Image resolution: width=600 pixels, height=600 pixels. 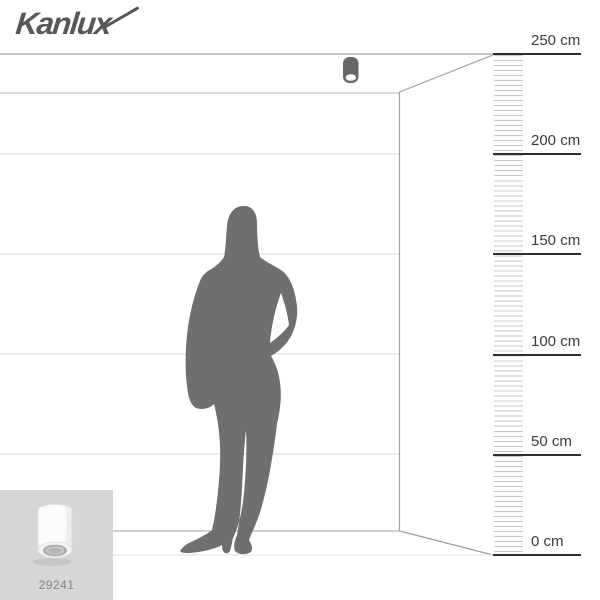 I want to click on ruler-label-250: 250 cm, so click(x=556, y=40).